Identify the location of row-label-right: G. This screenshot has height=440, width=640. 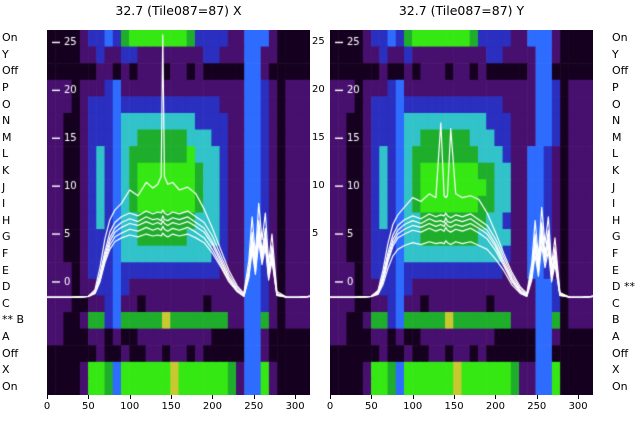
(616, 237).